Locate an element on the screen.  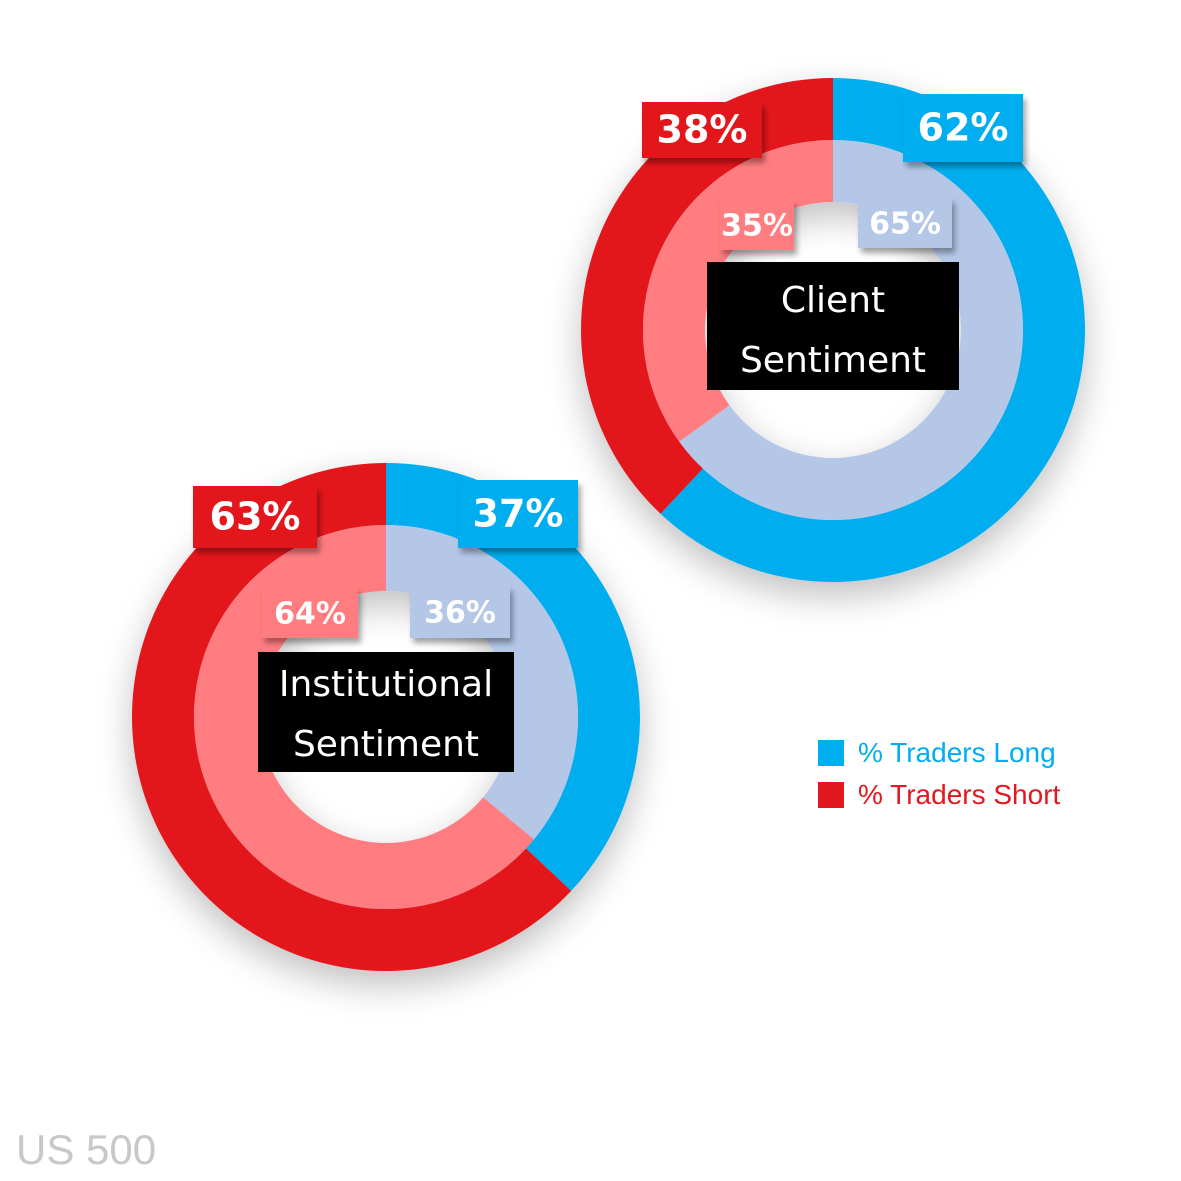
client-center-label-line-2: Sentiment is located at coordinates (833, 360).